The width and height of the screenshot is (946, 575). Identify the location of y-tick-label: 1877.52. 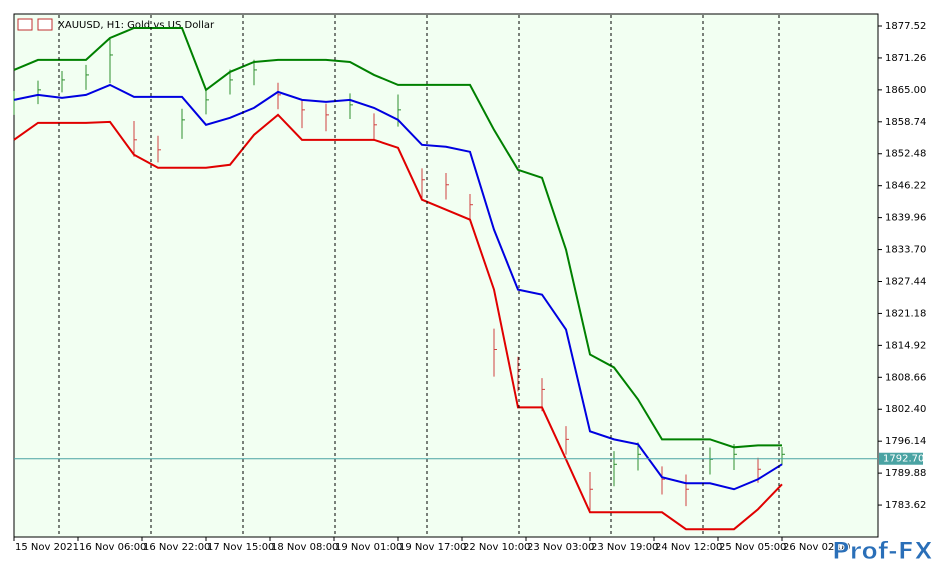
(905, 26).